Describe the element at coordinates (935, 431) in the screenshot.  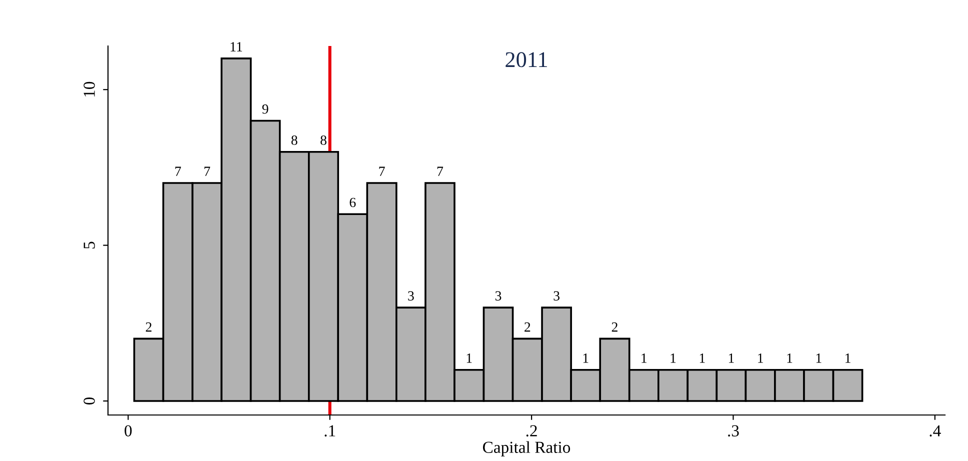
I see `x-tick-label: .4` at that location.